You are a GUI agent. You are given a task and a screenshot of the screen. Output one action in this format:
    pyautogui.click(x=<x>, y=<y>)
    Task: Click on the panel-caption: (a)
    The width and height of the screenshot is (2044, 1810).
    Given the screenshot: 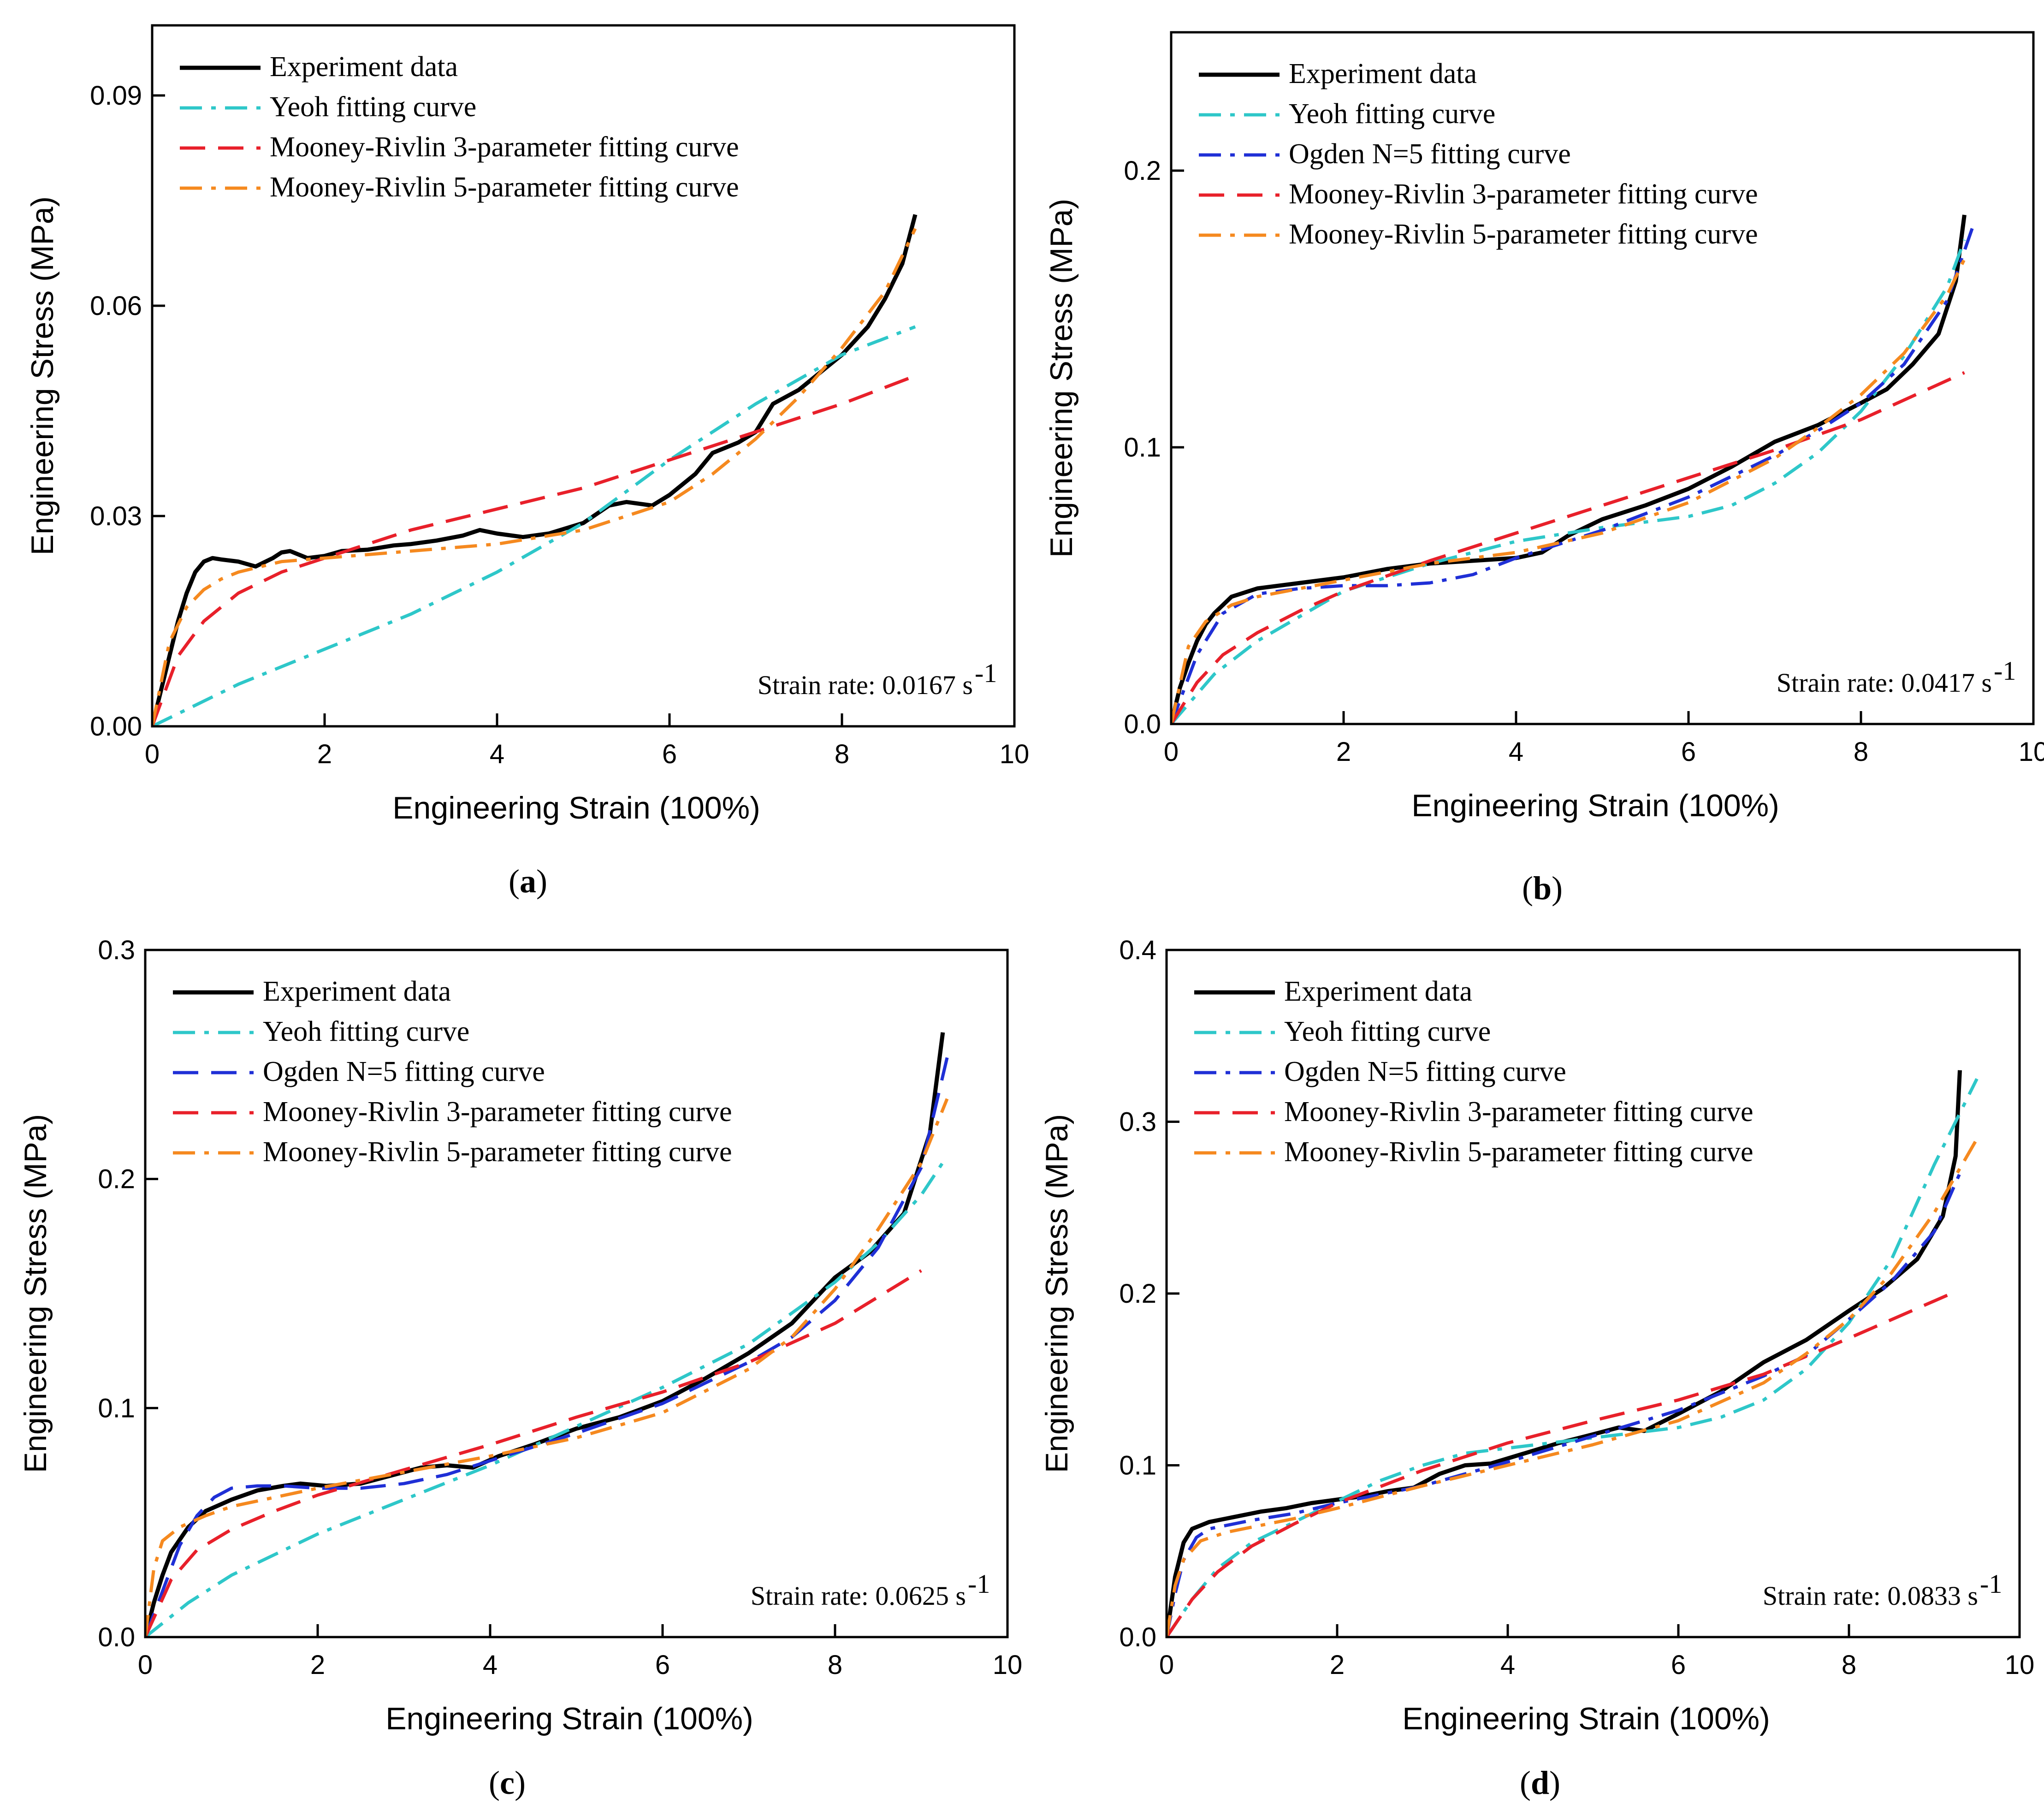 What is the action you would take?
    pyautogui.click(x=528, y=881)
    